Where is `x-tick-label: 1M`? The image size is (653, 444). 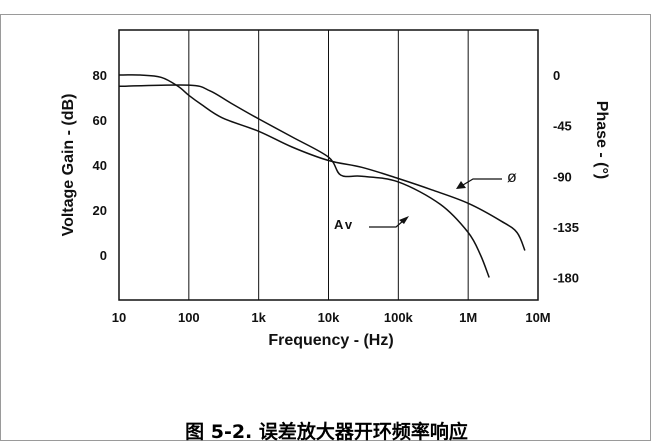
x-tick-label: 1M is located at coordinates (468, 317).